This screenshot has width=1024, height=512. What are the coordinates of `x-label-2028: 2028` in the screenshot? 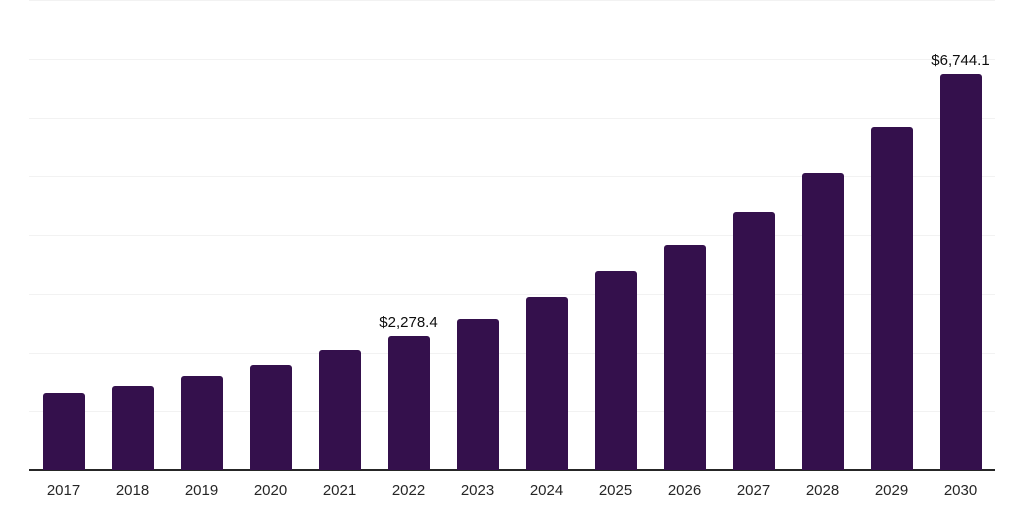 It's located at (822, 490).